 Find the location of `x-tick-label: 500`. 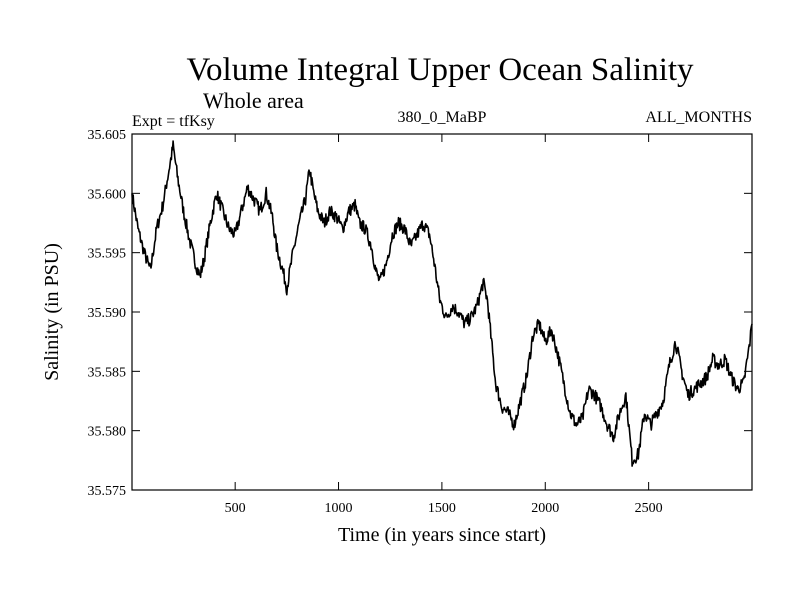

x-tick-label: 500 is located at coordinates (235, 508).